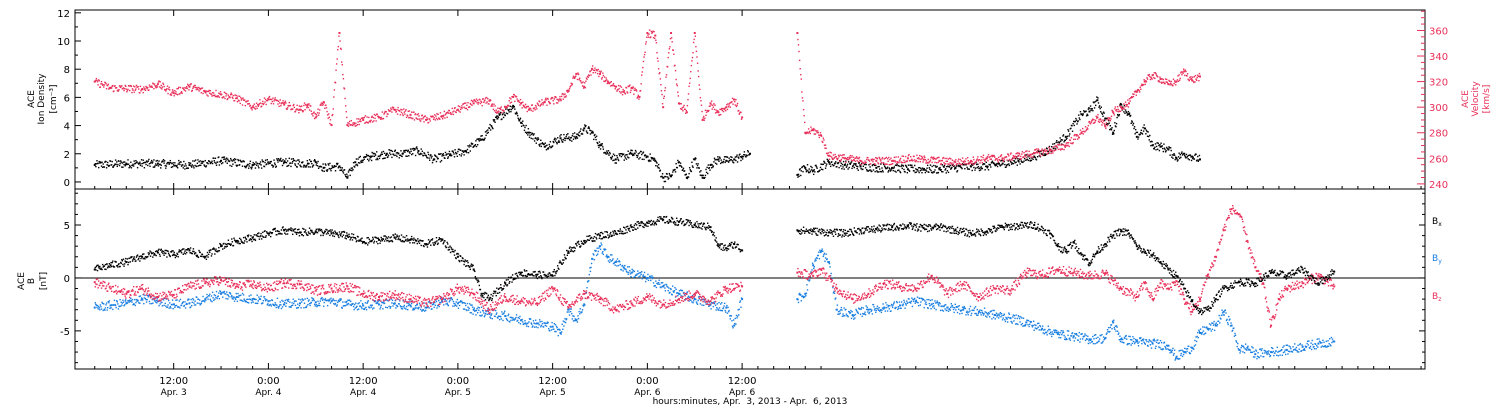 Image resolution: width=1500 pixels, height=410 pixels. What do you see at coordinates (1476, 99) in the screenshot?
I see `velocity-axis-label-line2: Velocity` at bounding box center [1476, 99].